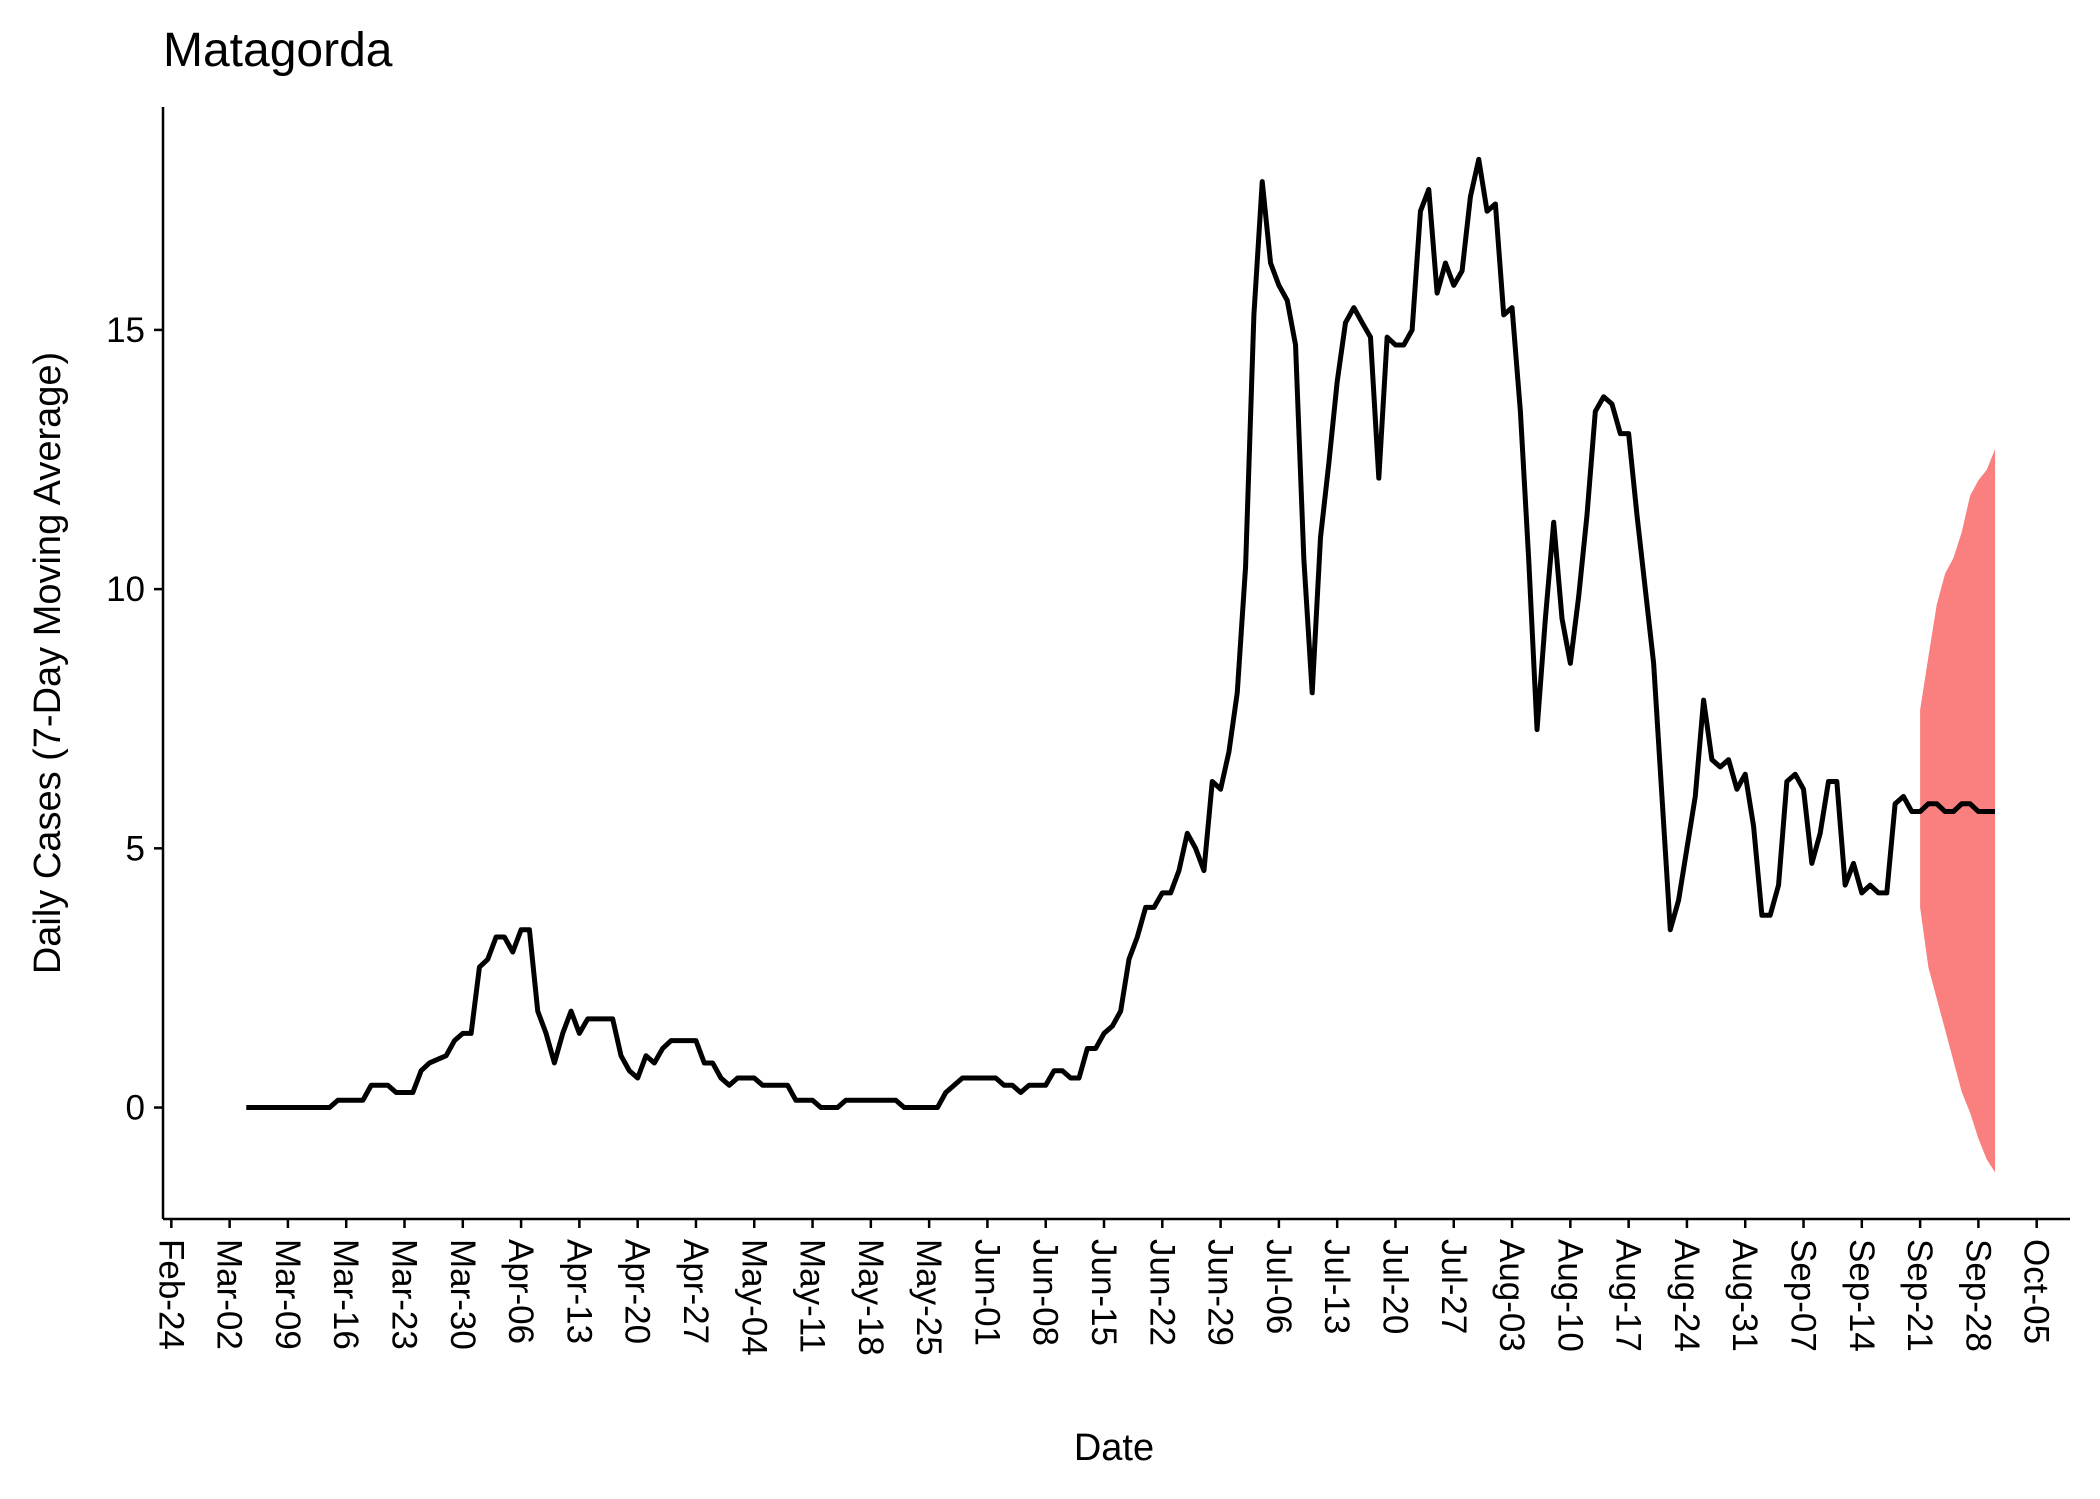 Image resolution: width=2100 pixels, height=1499 pixels. What do you see at coordinates (1045, 1292) in the screenshot?
I see `x-tick-label: Jun-08` at bounding box center [1045, 1292].